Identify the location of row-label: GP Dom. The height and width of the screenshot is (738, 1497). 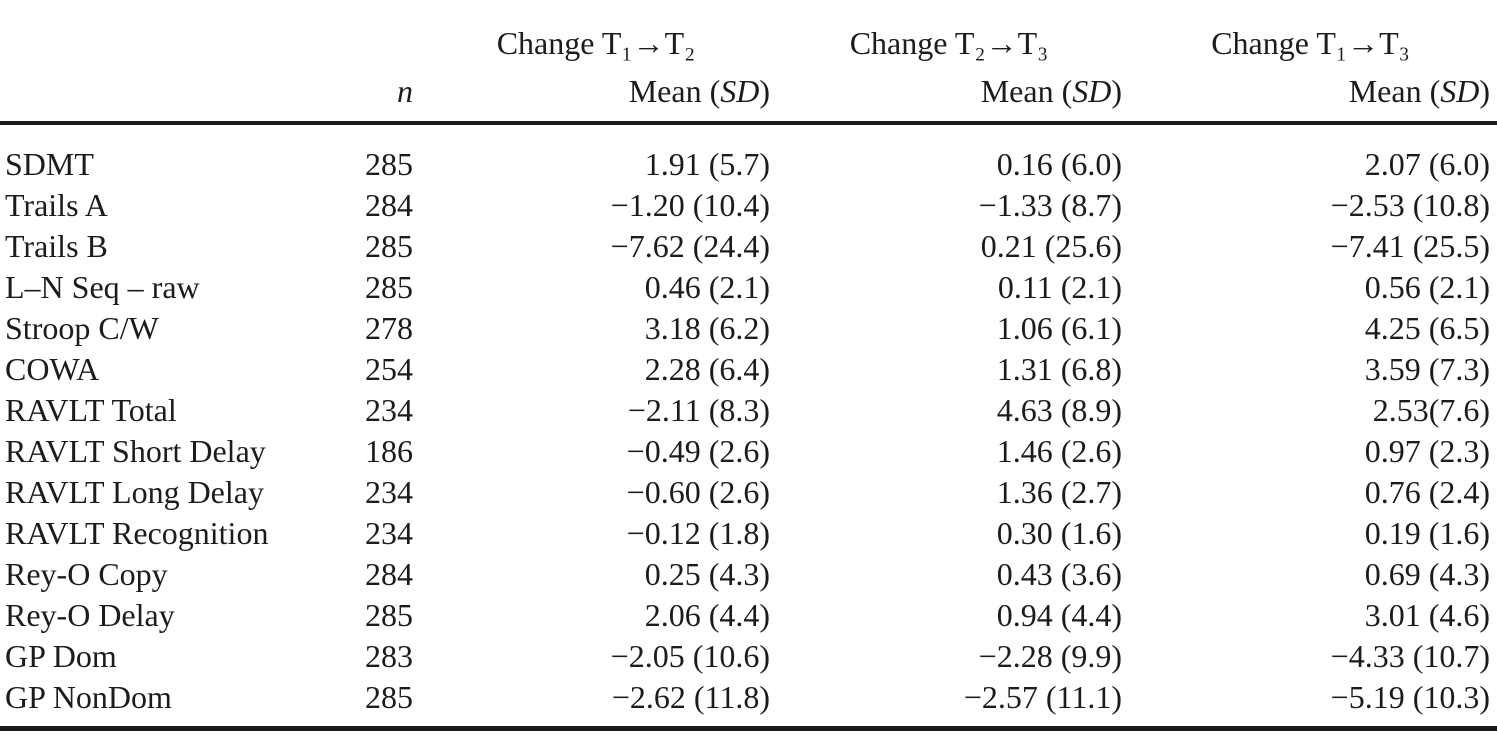
(61, 655).